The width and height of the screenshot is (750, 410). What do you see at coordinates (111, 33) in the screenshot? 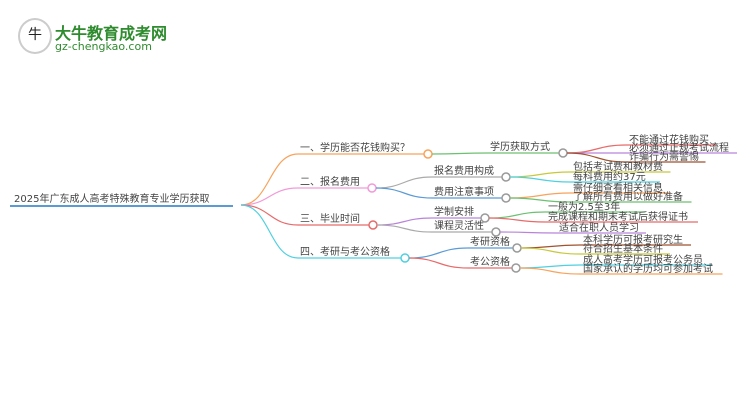
I see `logo-name: 大牛教育成考网` at bounding box center [111, 33].